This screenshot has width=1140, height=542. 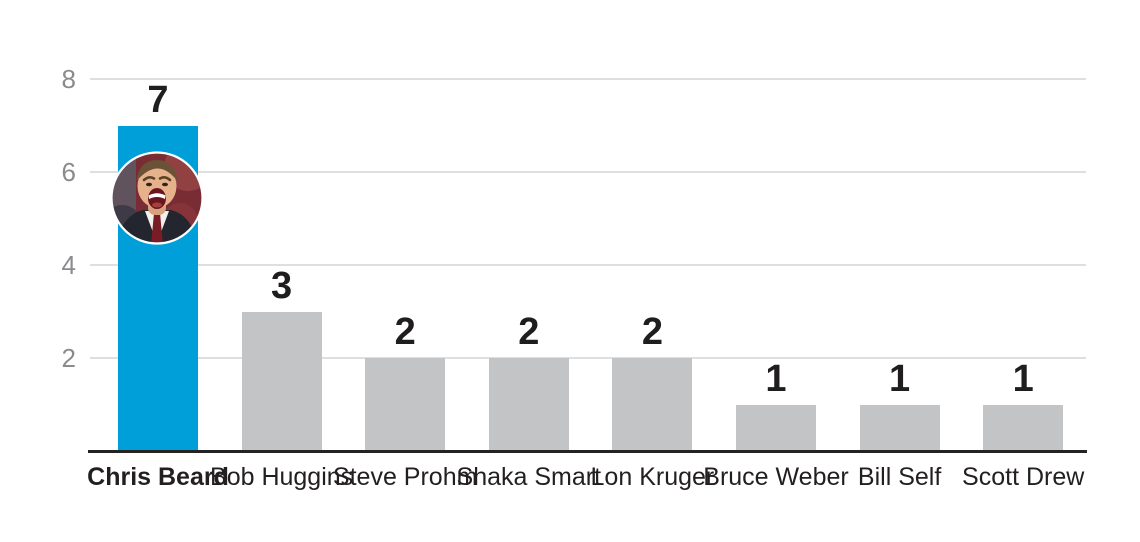 I want to click on category-label-lon-kruger: Lon Kruger, so click(x=652, y=477).